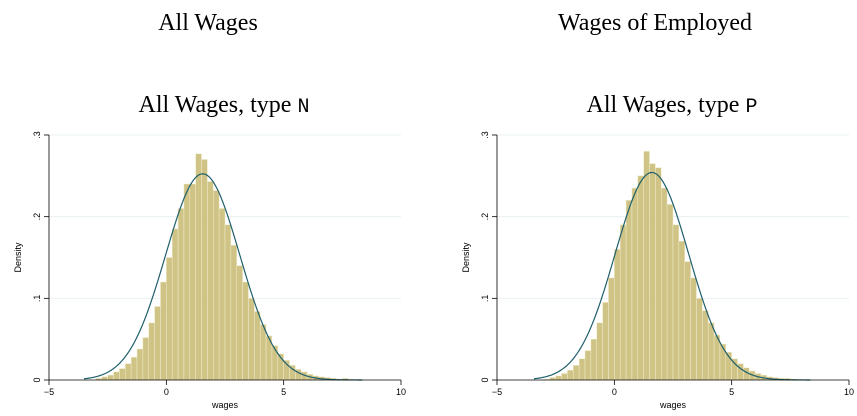 The height and width of the screenshot is (416, 857). I want to click on chart-title: All Wages, type P, so click(672, 105).